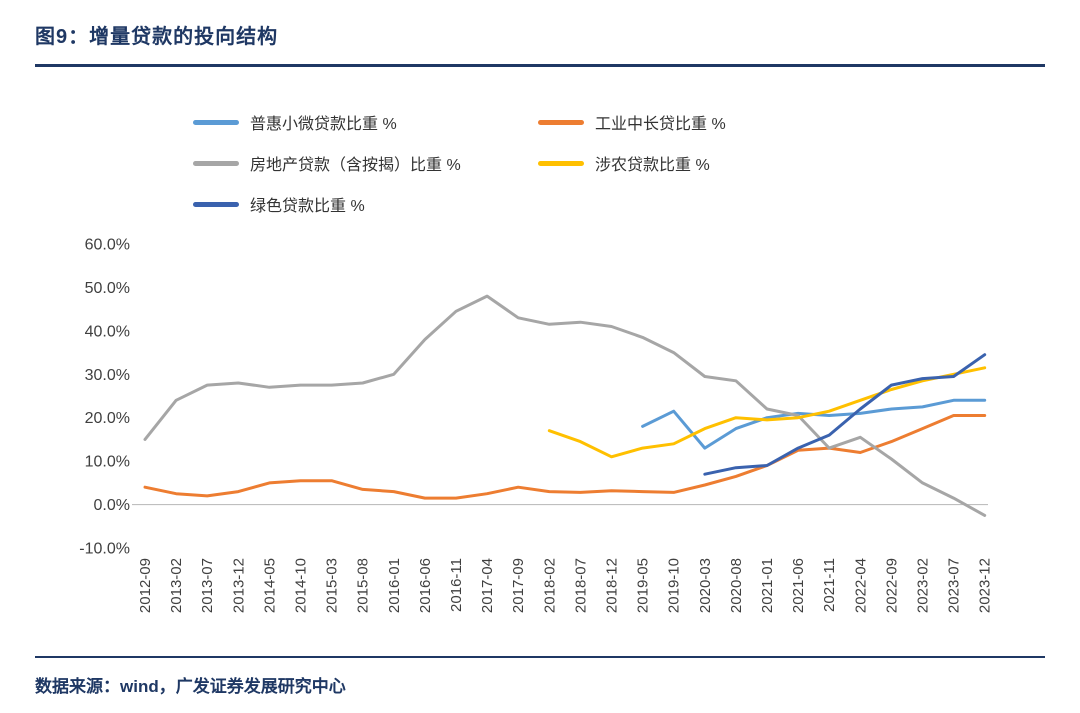 The image size is (1080, 713). Describe the element at coordinates (954, 585) in the screenshot. I see `x-axis-label: 2023-07` at that location.